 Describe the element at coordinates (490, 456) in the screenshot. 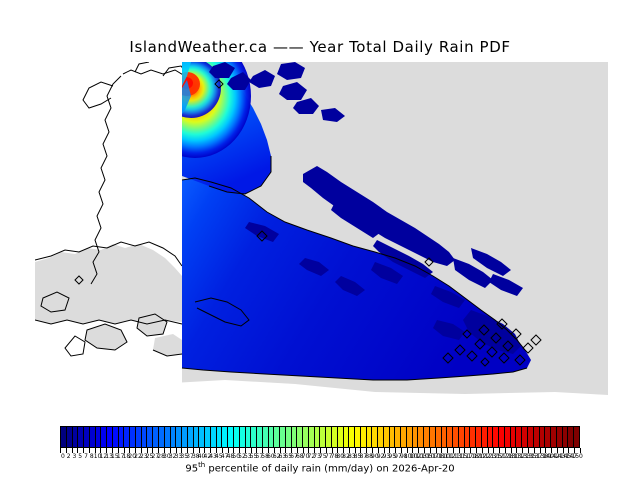

I see `colorbar-tick-label: 123` at that location.